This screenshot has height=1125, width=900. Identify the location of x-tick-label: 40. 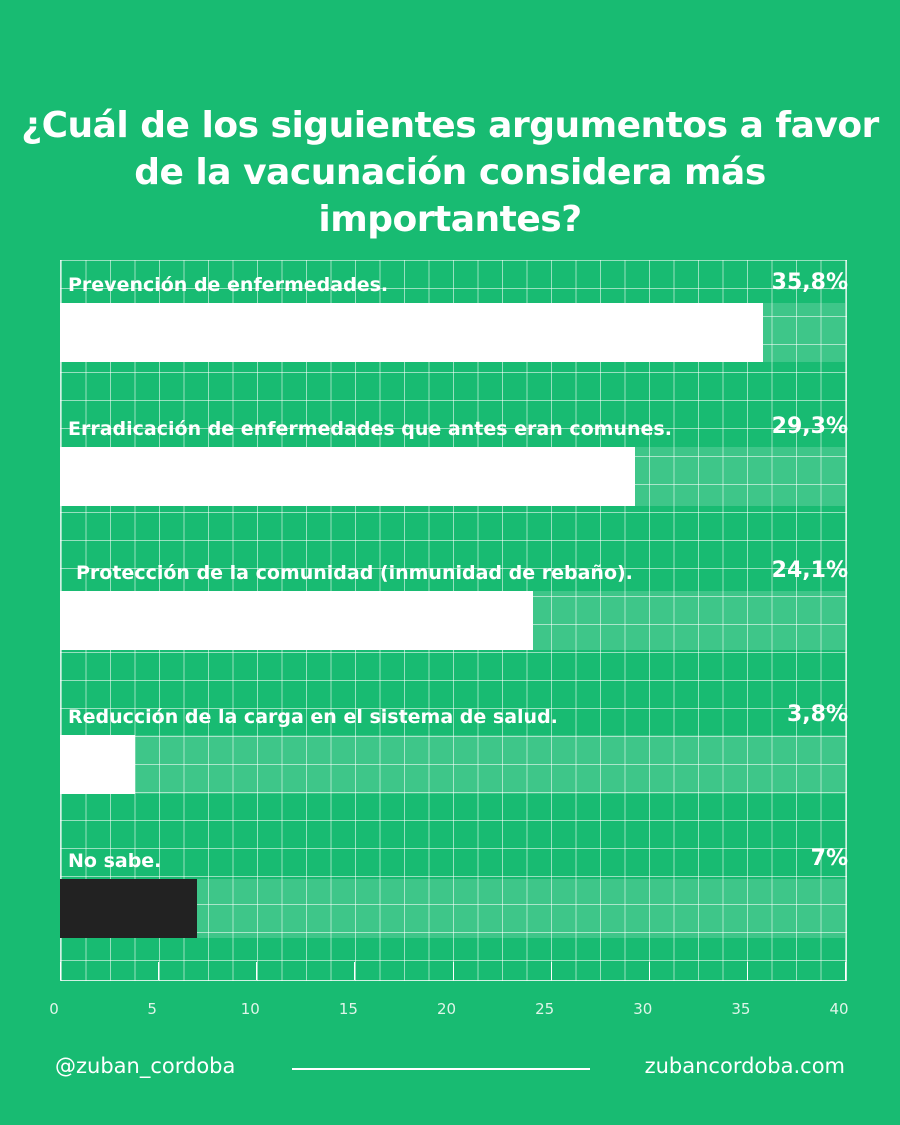
(839, 1009).